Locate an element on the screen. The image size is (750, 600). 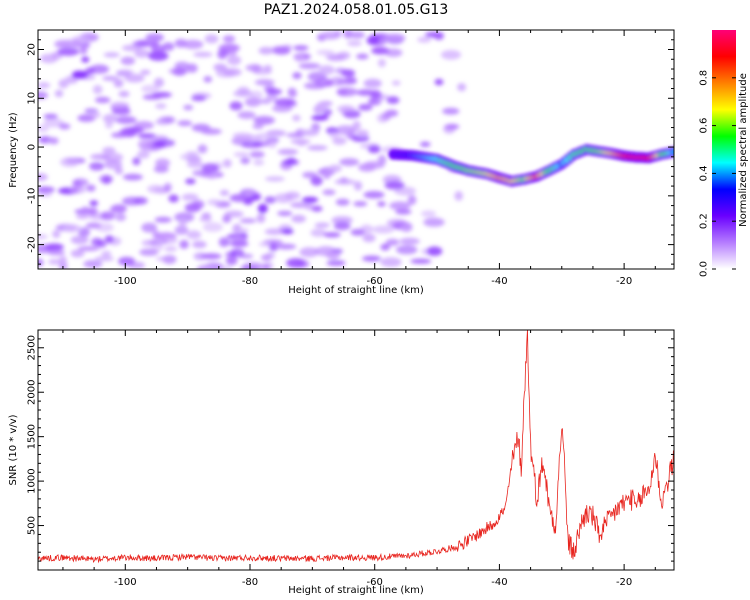
y-tick-label: 1500 is located at coordinates (32, 436).